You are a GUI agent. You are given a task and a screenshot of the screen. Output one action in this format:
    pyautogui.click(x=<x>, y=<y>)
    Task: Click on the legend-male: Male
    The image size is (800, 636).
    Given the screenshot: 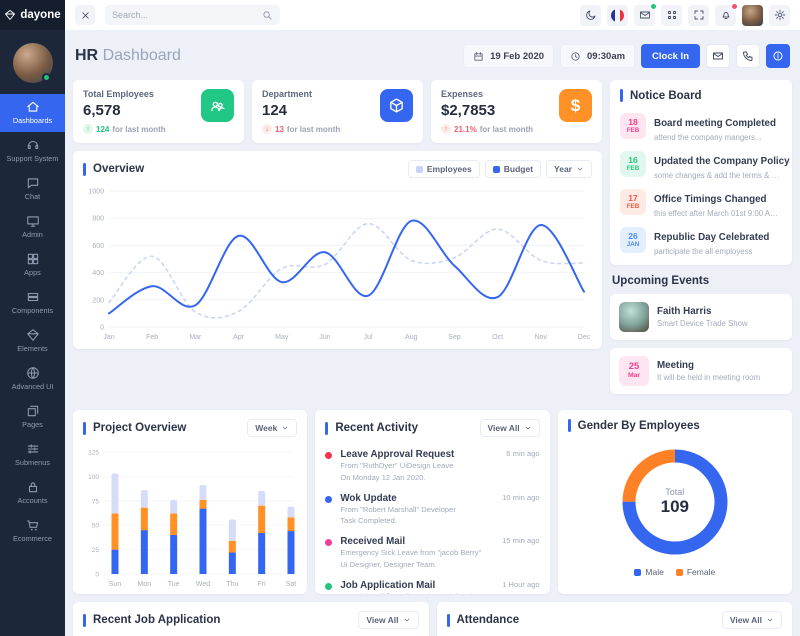 What is the action you would take?
    pyautogui.click(x=649, y=572)
    